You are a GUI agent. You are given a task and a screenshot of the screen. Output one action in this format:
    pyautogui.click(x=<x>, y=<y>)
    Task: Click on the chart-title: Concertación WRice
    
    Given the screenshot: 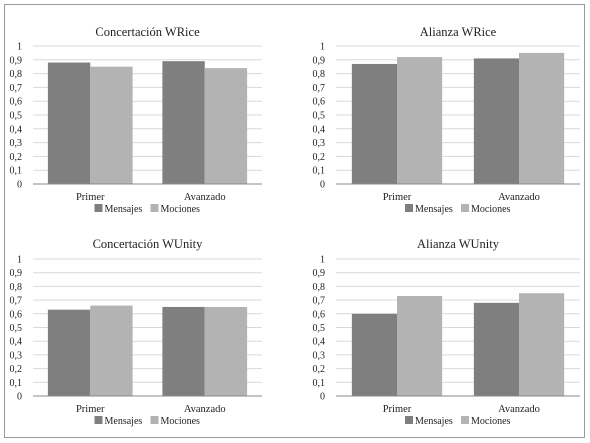 What is the action you would take?
    pyautogui.click(x=147, y=32)
    